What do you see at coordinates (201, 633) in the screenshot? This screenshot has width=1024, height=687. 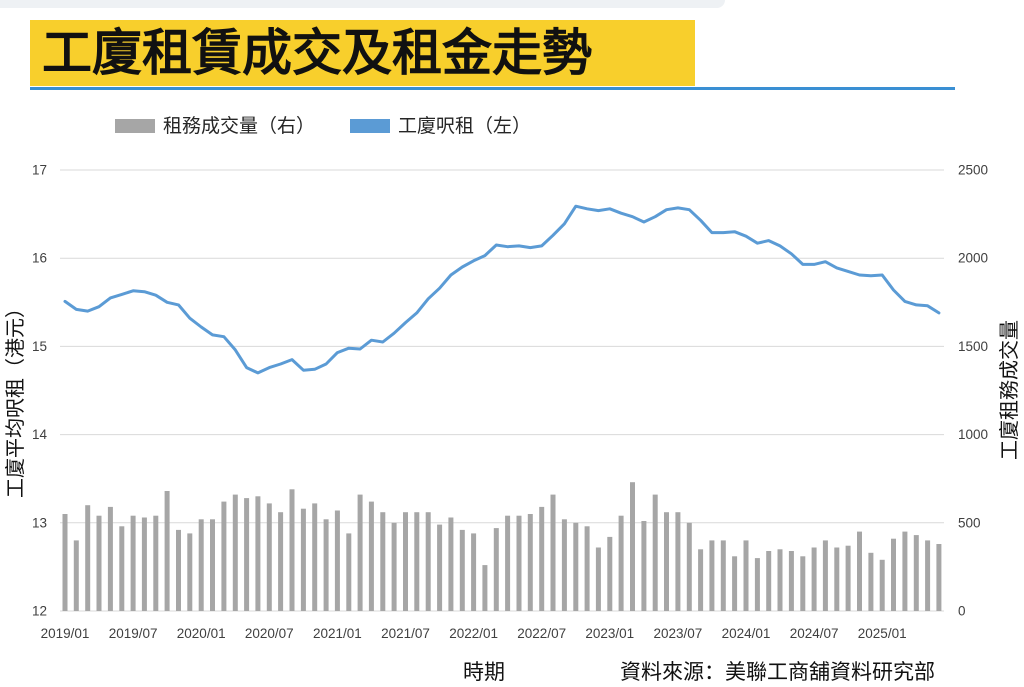 I see `x-tick-label: 2020/01` at bounding box center [201, 633].